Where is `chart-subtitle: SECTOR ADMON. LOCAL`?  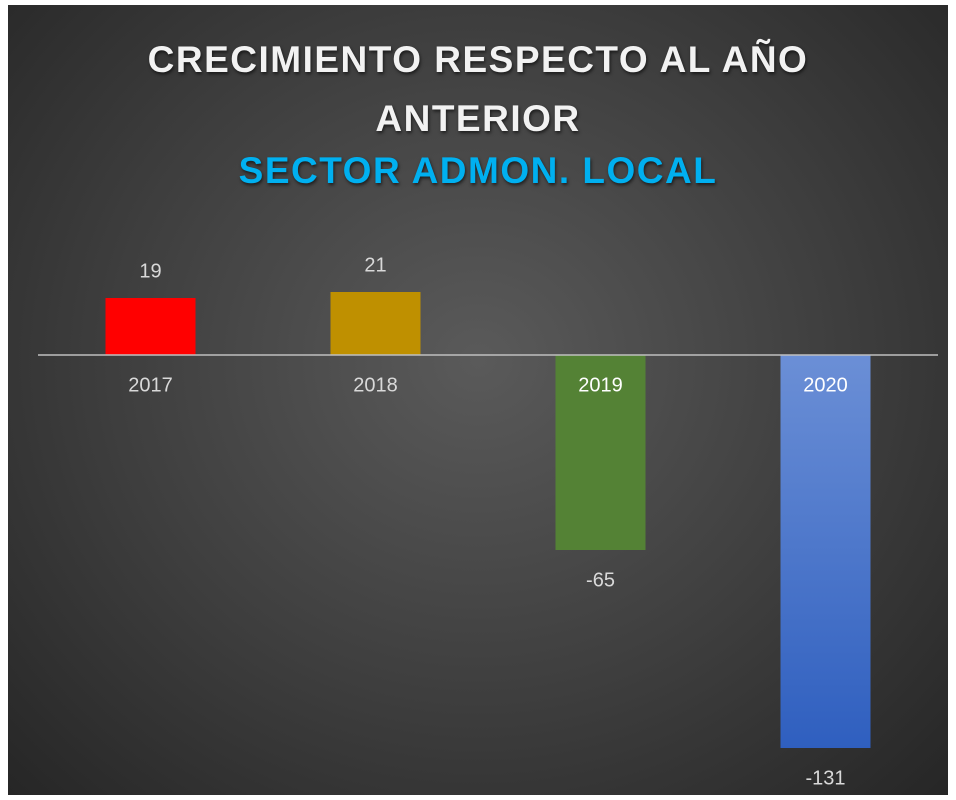 chart-subtitle: SECTOR ADMON. LOCAL is located at coordinates (478, 170).